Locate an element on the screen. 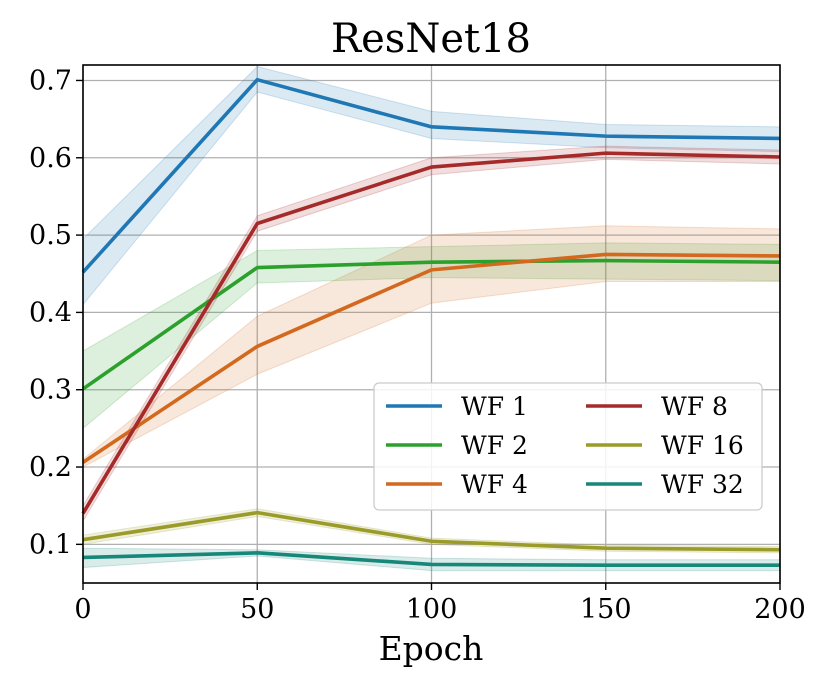 This screenshot has height=692, width=830. y-tick-label: 0.5 is located at coordinates (50, 235).